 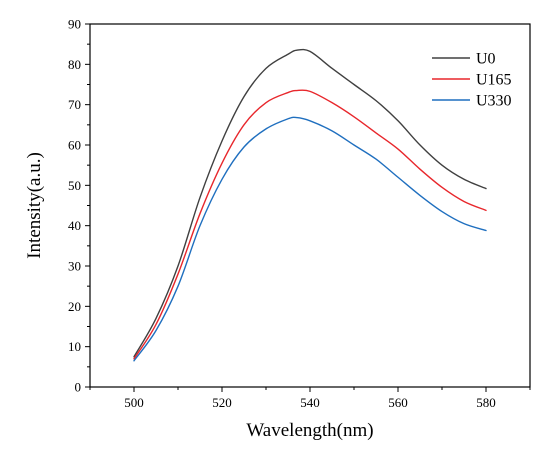 What do you see at coordinates (74, 266) in the screenshot?
I see `y-tick-label: 30` at bounding box center [74, 266].